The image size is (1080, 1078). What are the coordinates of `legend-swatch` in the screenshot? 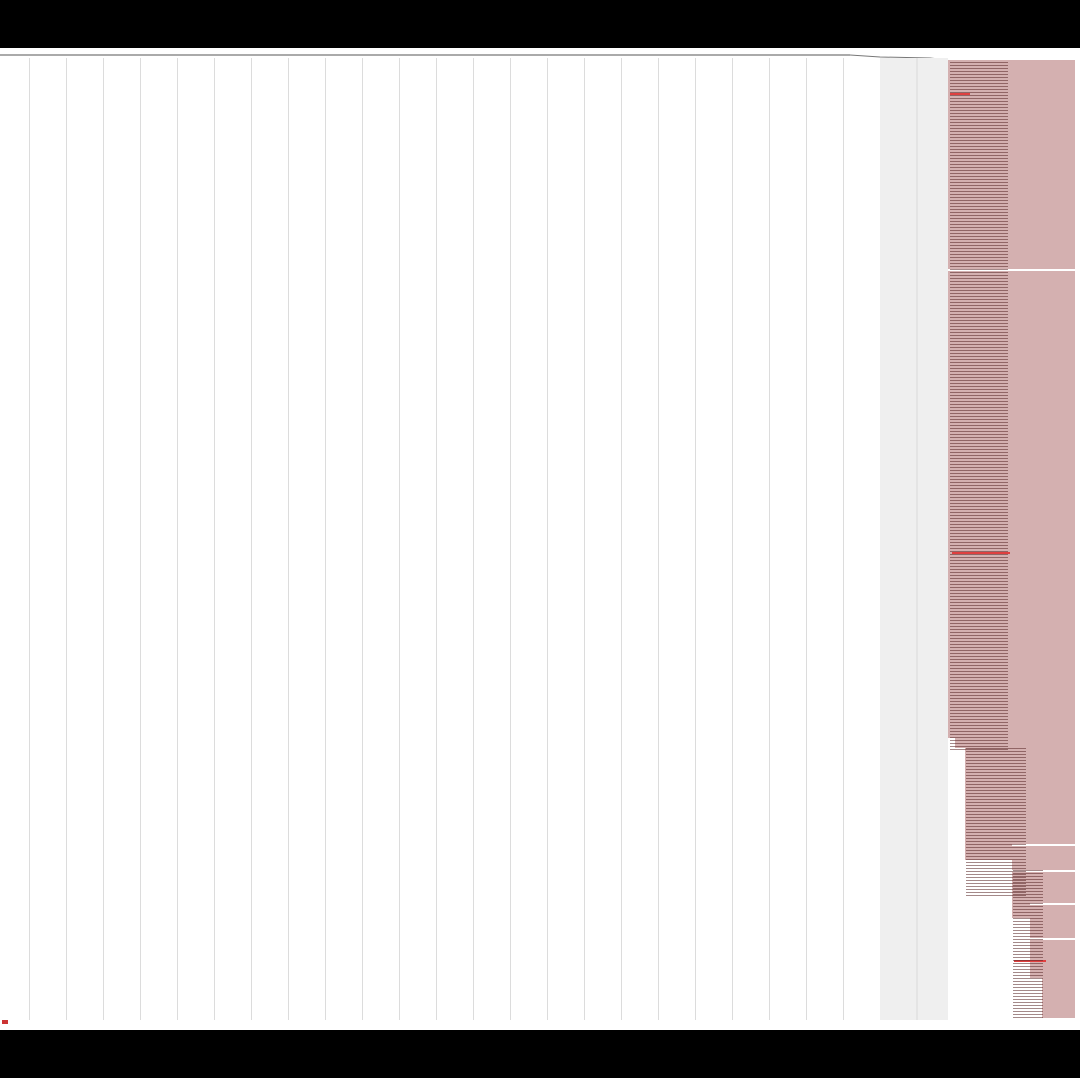 It's located at (5, 1022).